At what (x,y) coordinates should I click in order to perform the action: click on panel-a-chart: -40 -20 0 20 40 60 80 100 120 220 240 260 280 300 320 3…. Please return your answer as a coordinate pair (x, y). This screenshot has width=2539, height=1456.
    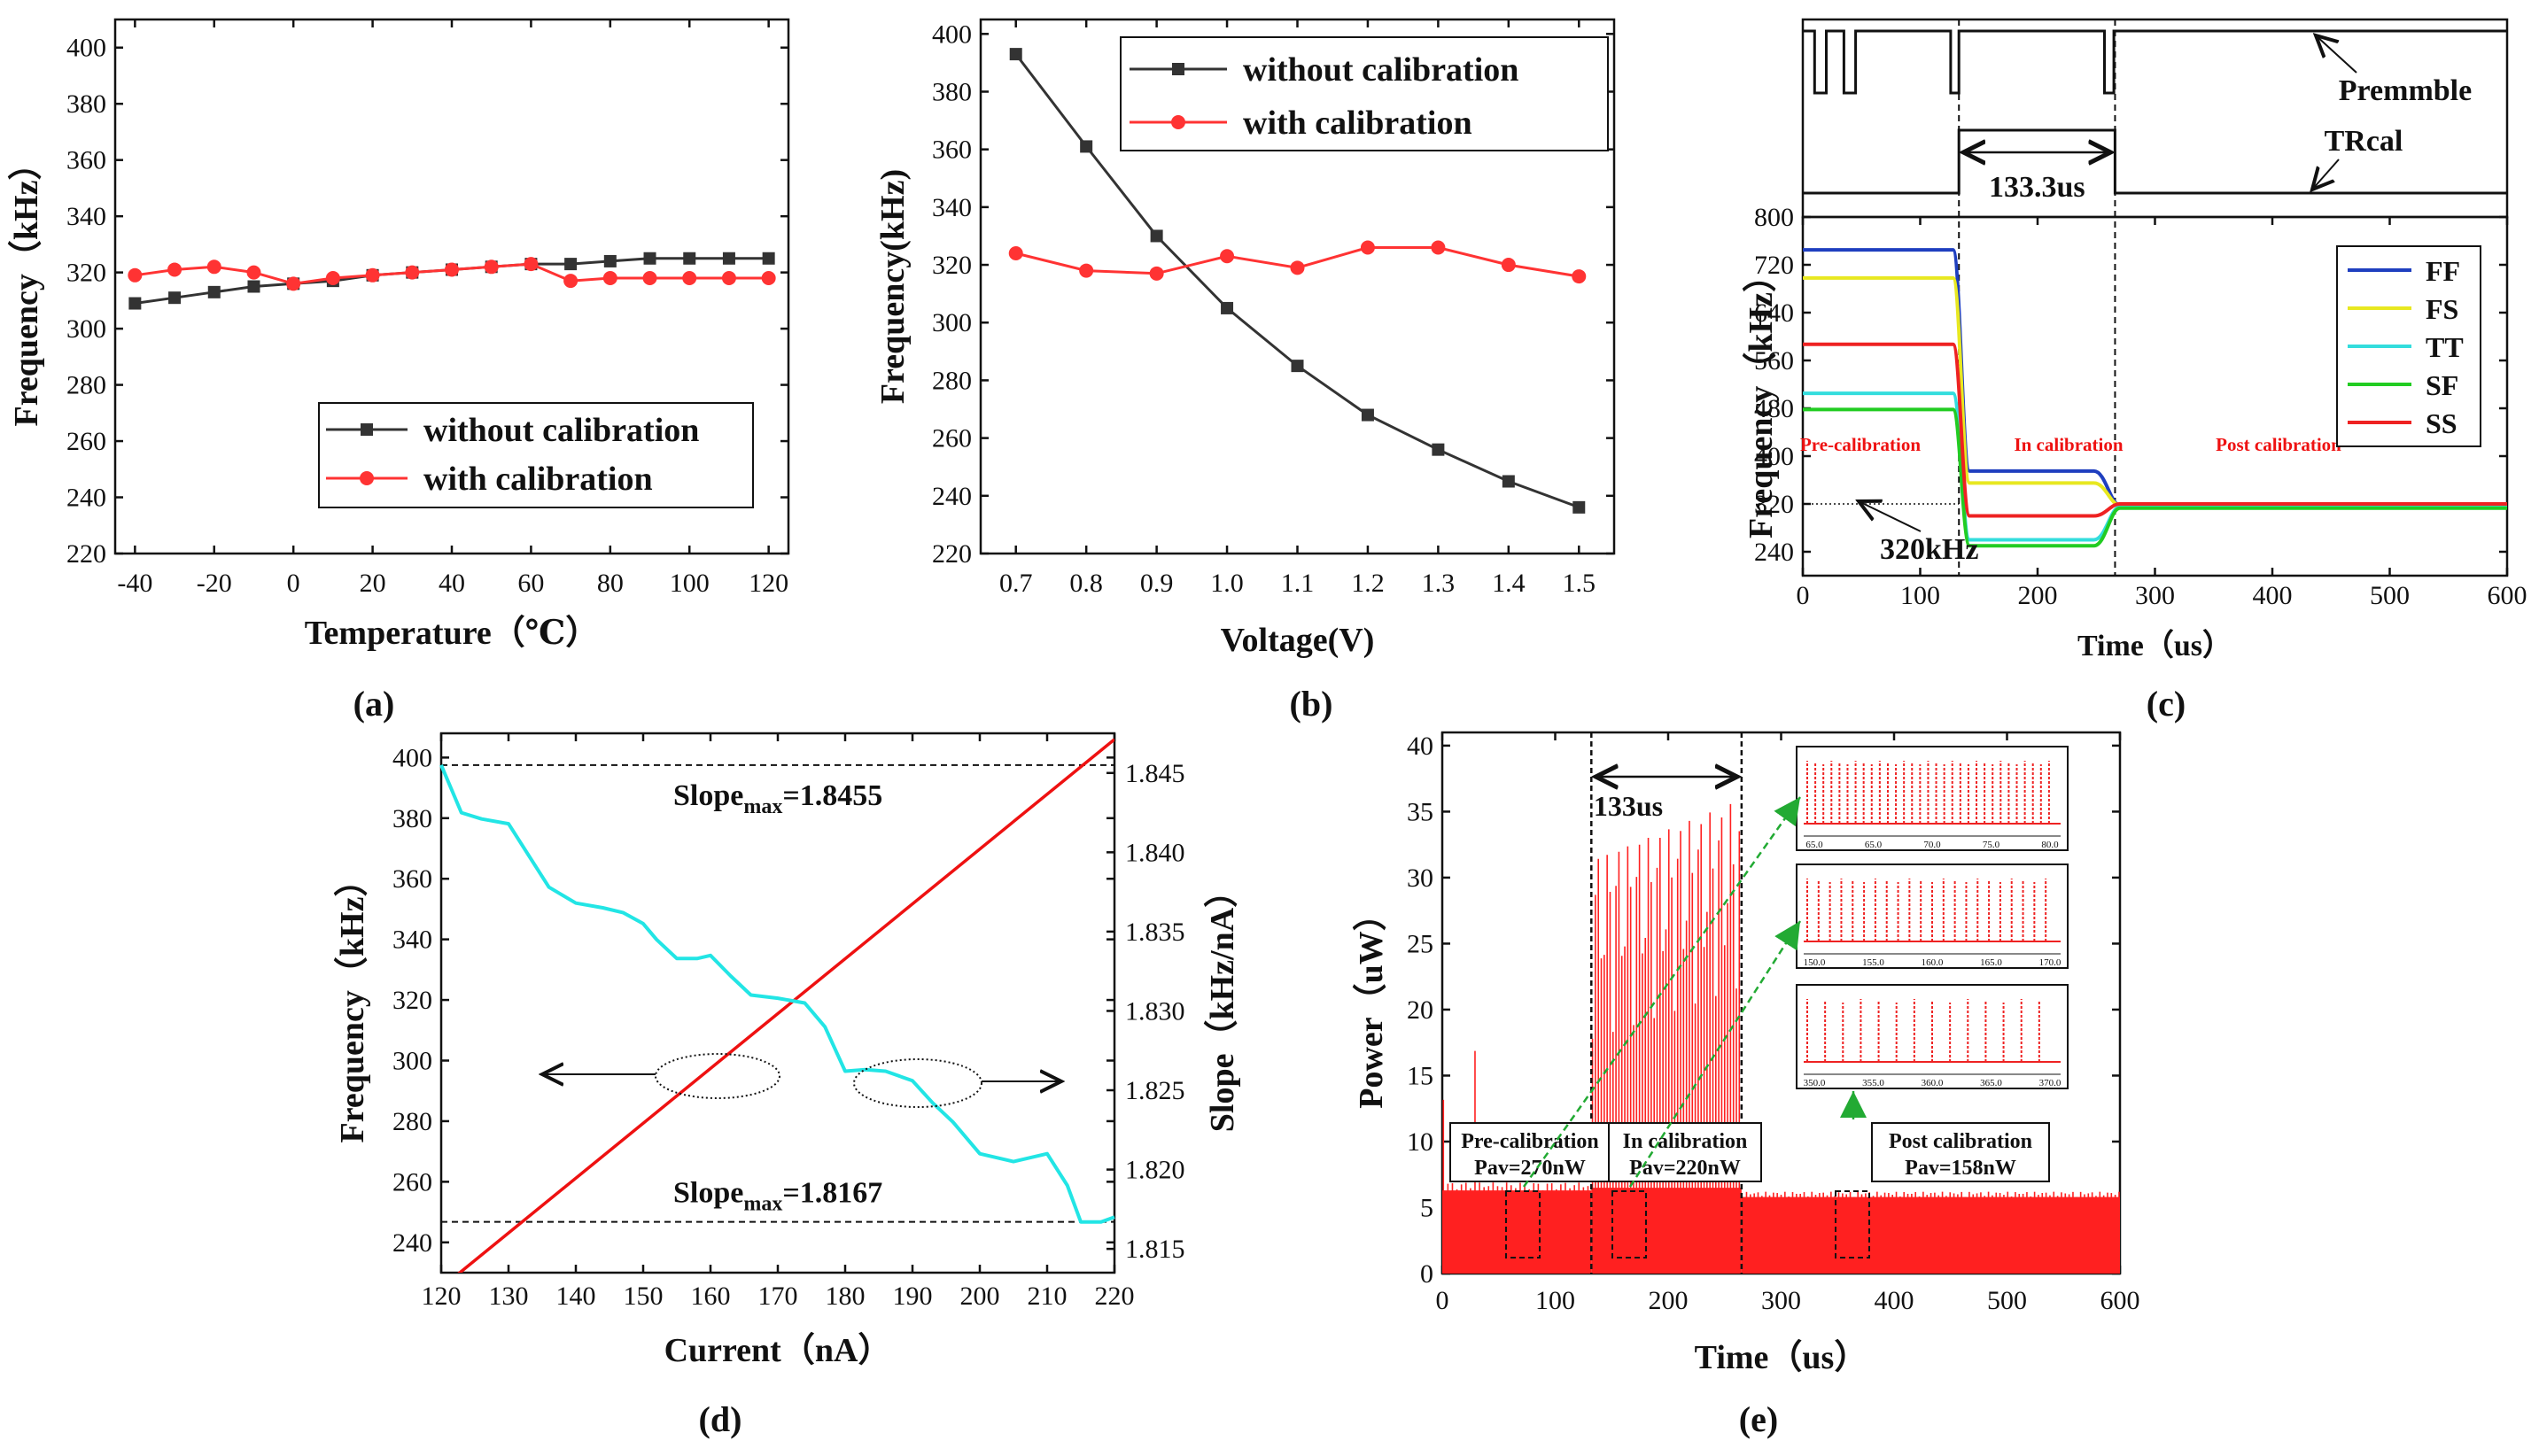
    Looking at the image, I should click on (399, 371).